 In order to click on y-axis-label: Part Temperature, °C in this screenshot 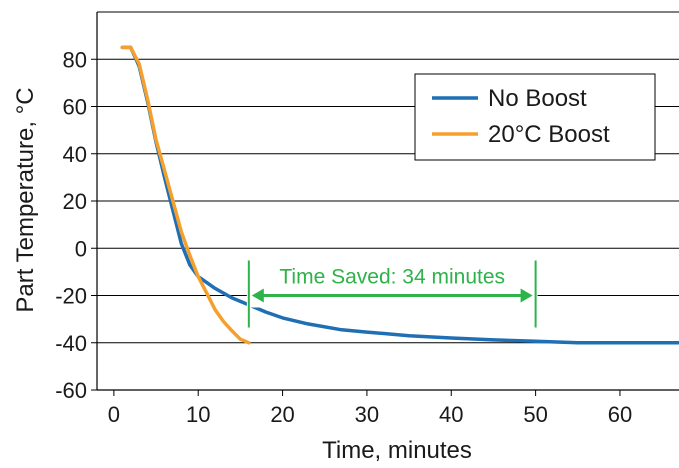, I will do `click(25, 199)`.